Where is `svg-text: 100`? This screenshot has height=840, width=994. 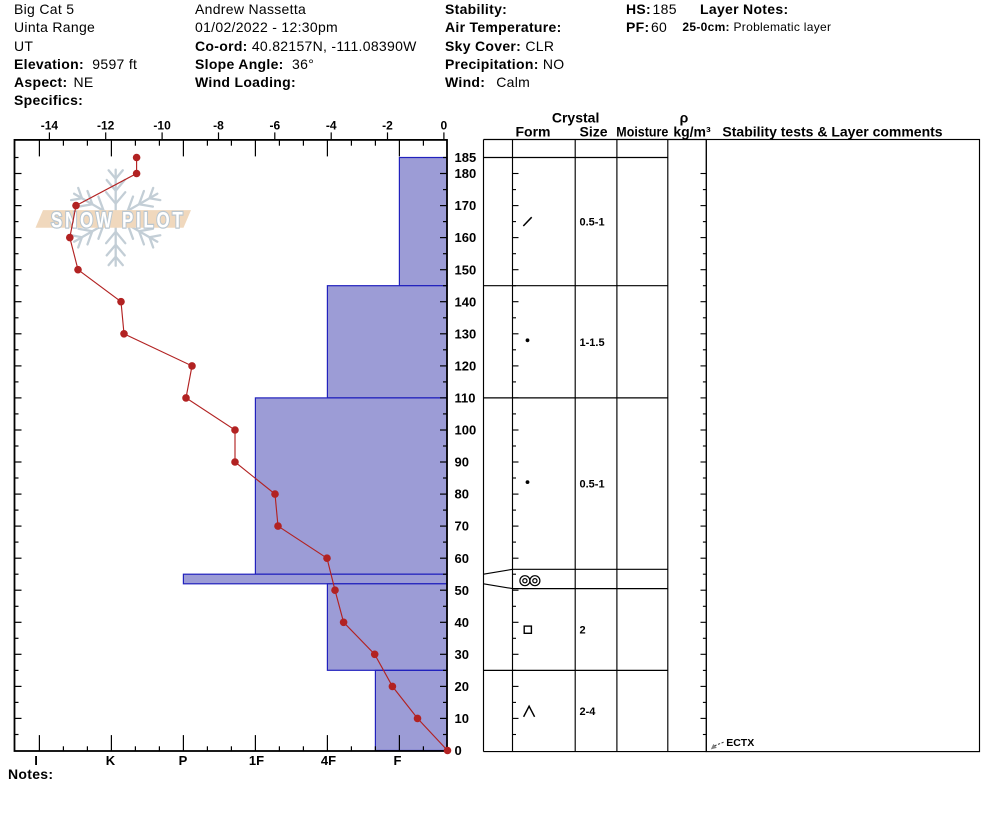 svg-text: 100 is located at coordinates (466, 430).